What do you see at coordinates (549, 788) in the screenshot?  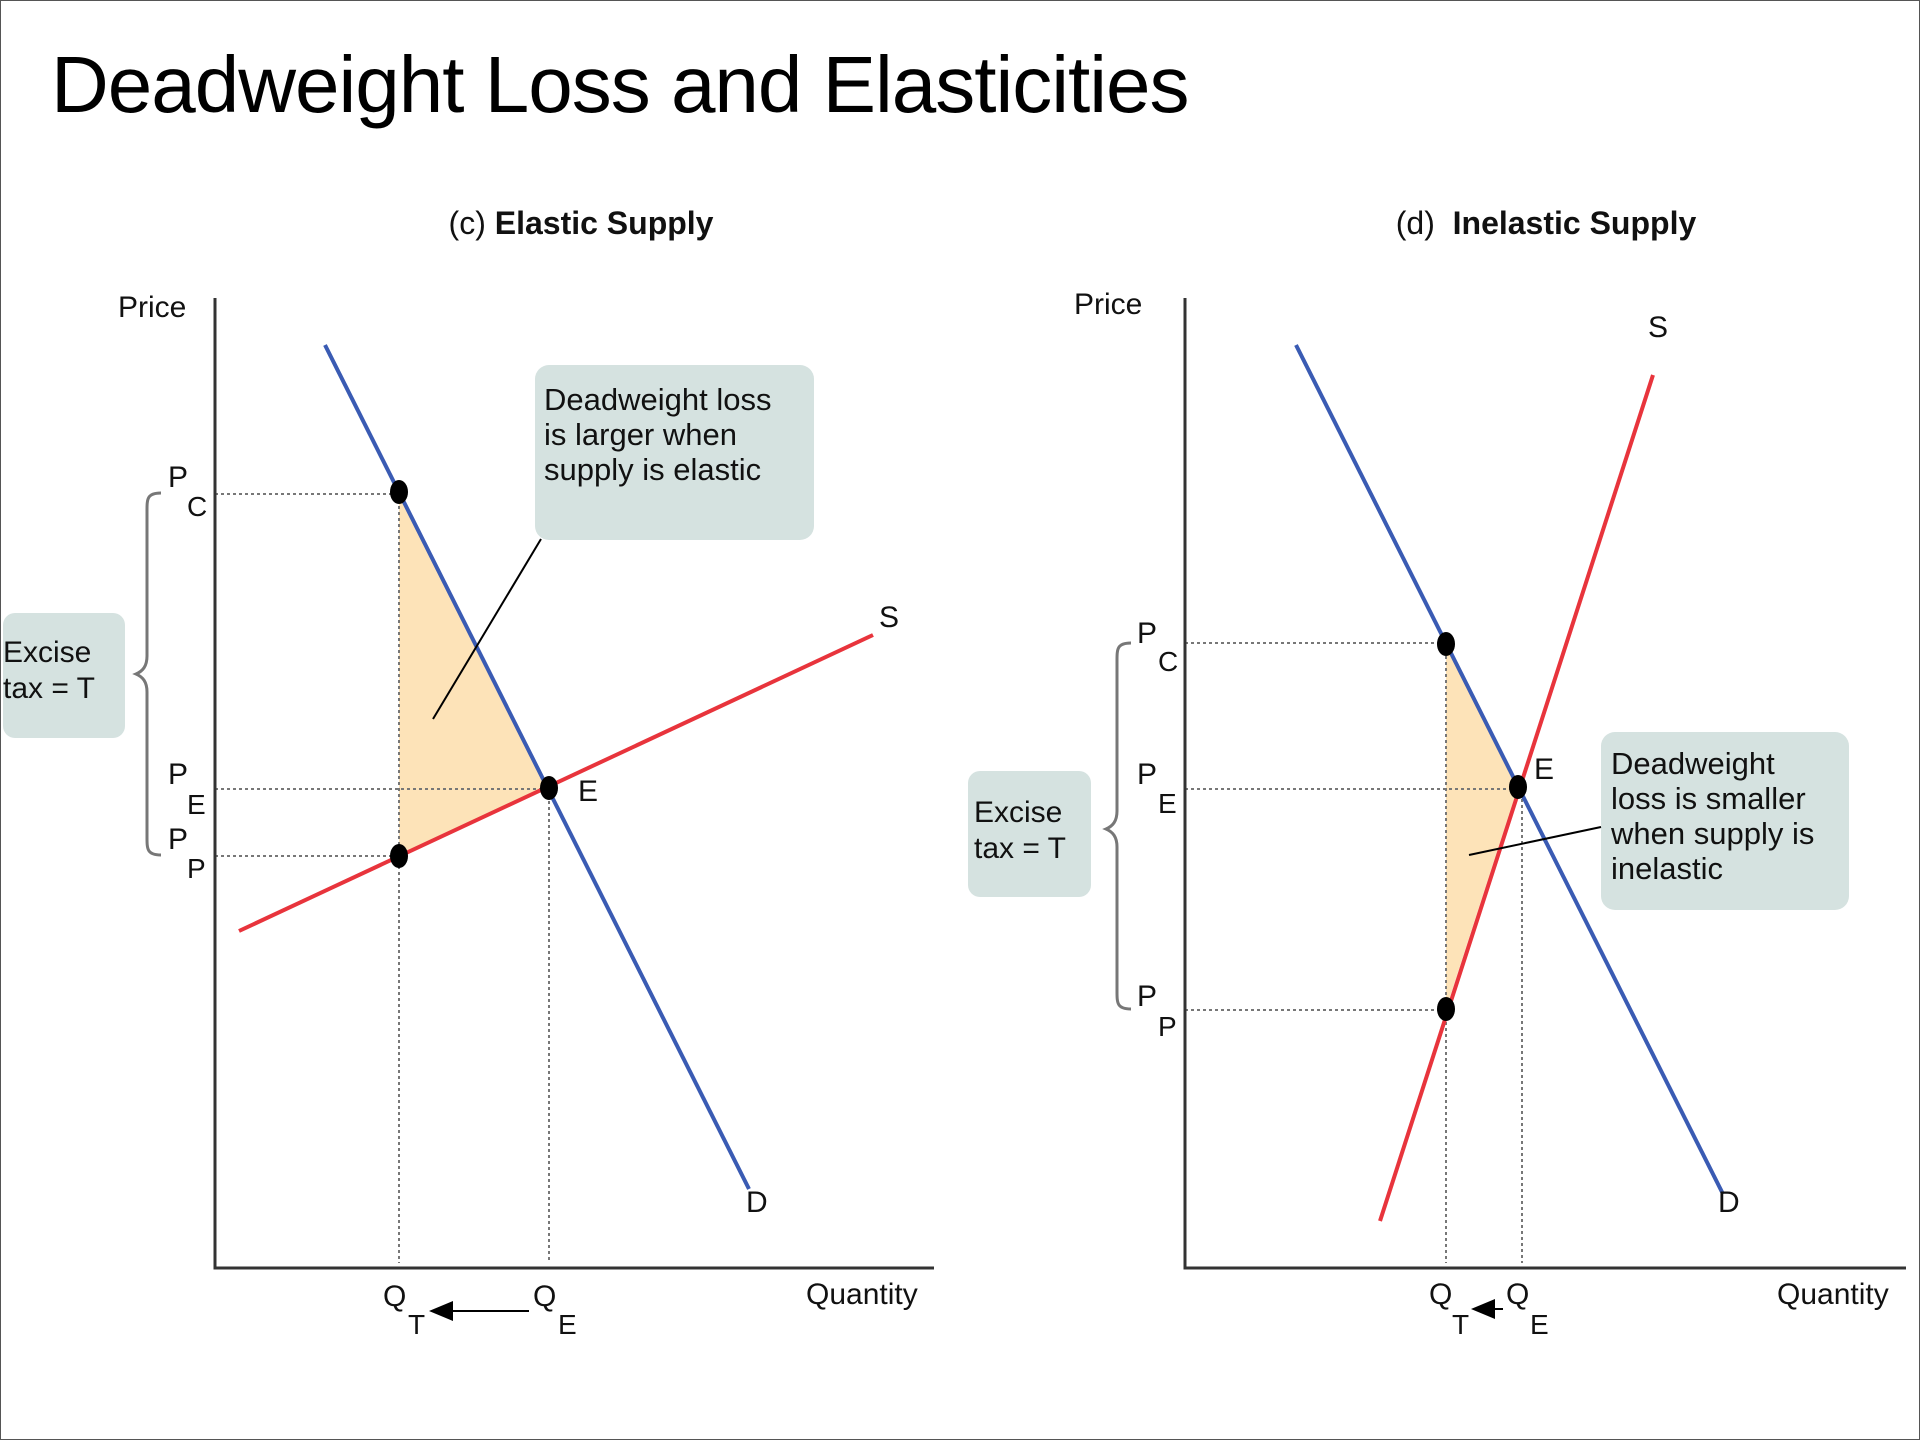 I see `panel-elastic-equilibrium-point` at bounding box center [549, 788].